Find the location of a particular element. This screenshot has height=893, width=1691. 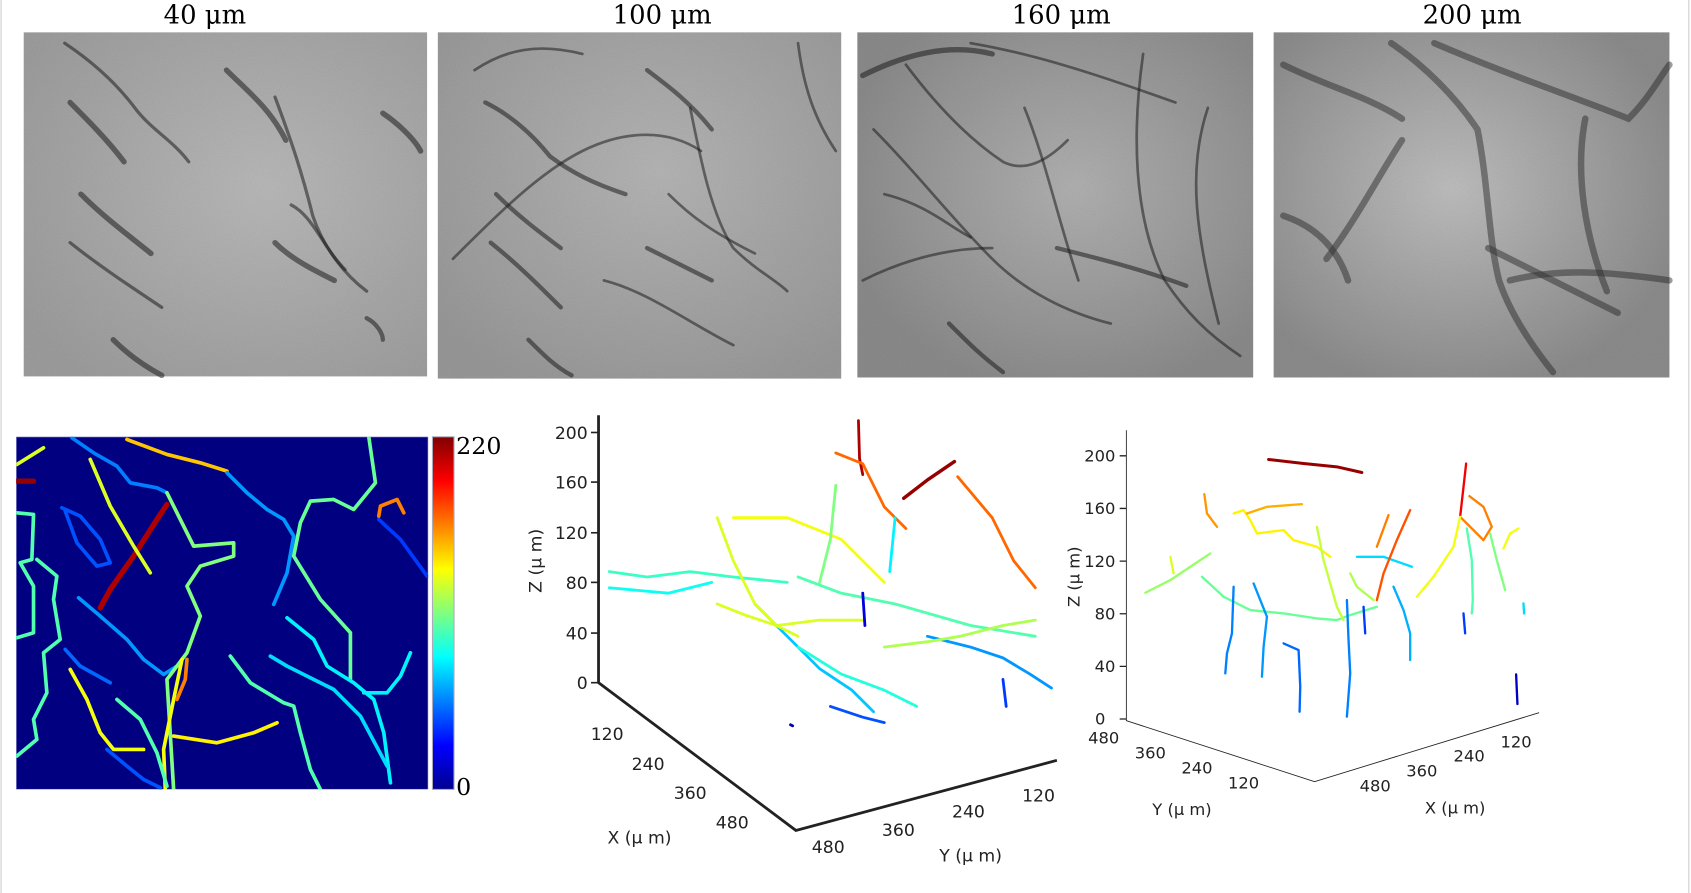

depth-map is located at coordinates (222, 613).